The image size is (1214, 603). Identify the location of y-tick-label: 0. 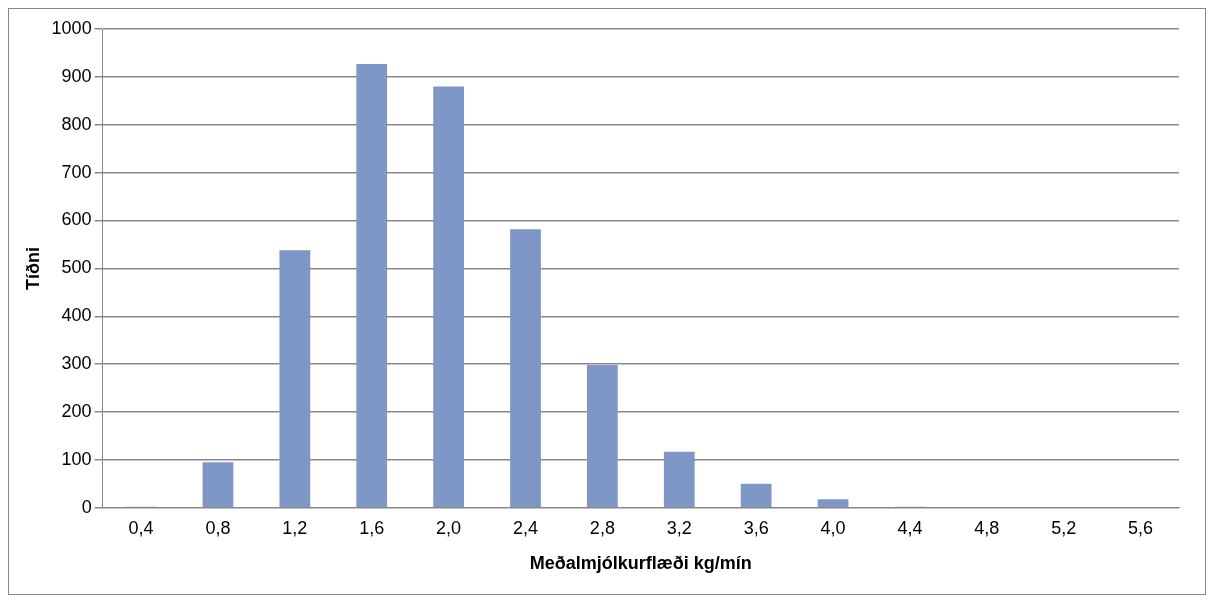
(86, 506).